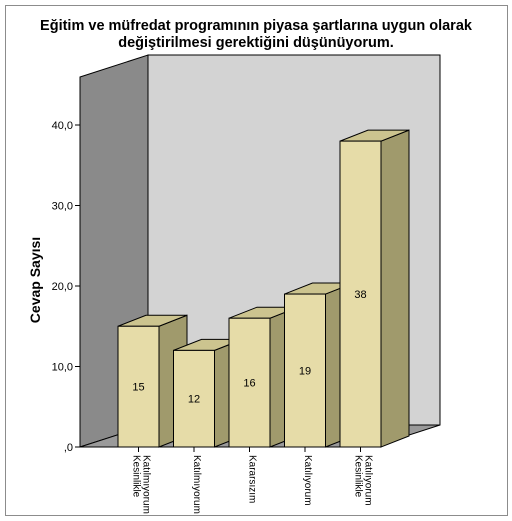 Image resolution: width=512 pixels, height=521 pixels. Describe the element at coordinates (68, 448) in the screenshot. I see `y-tick-label: ,0` at that location.